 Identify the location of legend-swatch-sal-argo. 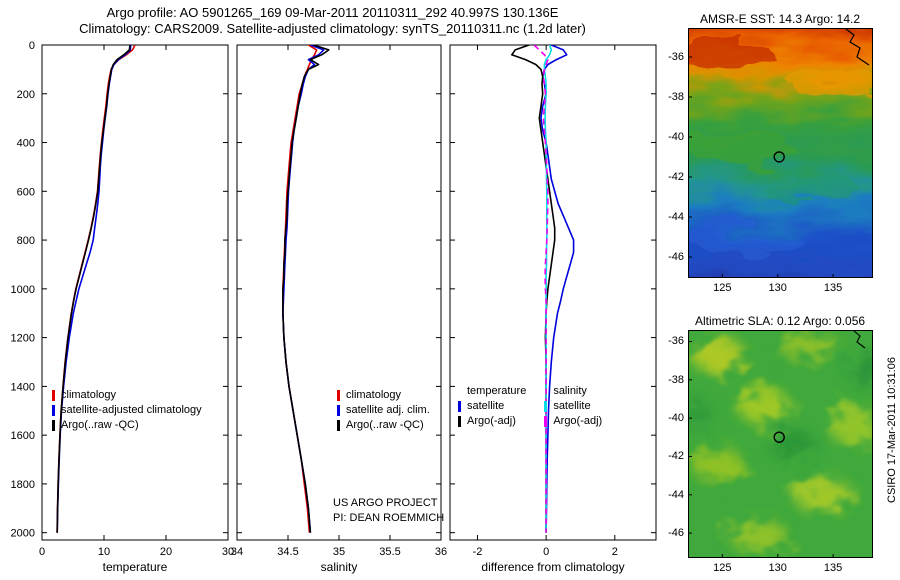
(546, 421).